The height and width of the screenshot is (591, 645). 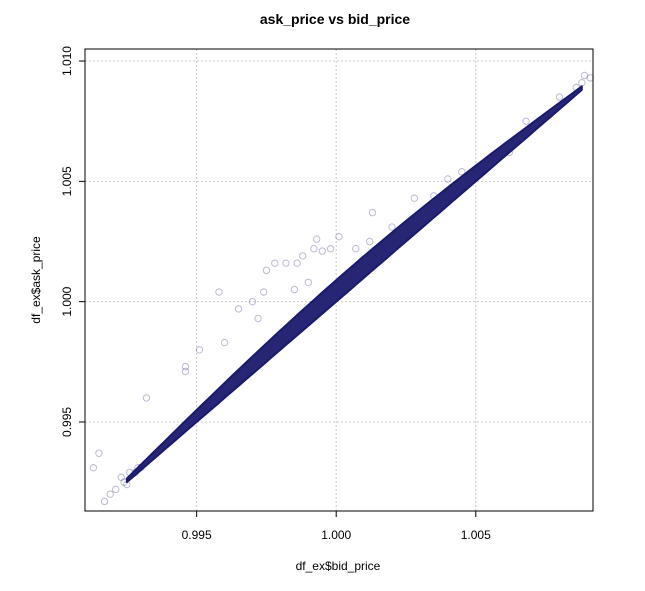 I want to click on y-tick-label: 1.000, so click(x=67, y=301).